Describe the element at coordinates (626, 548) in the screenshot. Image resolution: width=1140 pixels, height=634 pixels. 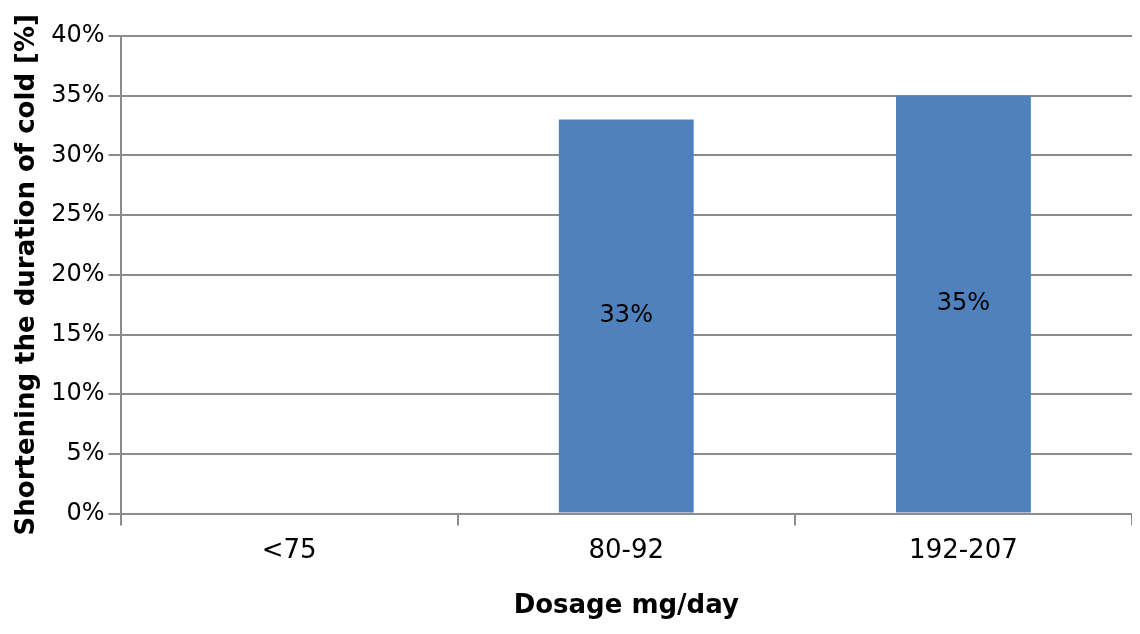
I see `x-tick-label: 80-92` at that location.